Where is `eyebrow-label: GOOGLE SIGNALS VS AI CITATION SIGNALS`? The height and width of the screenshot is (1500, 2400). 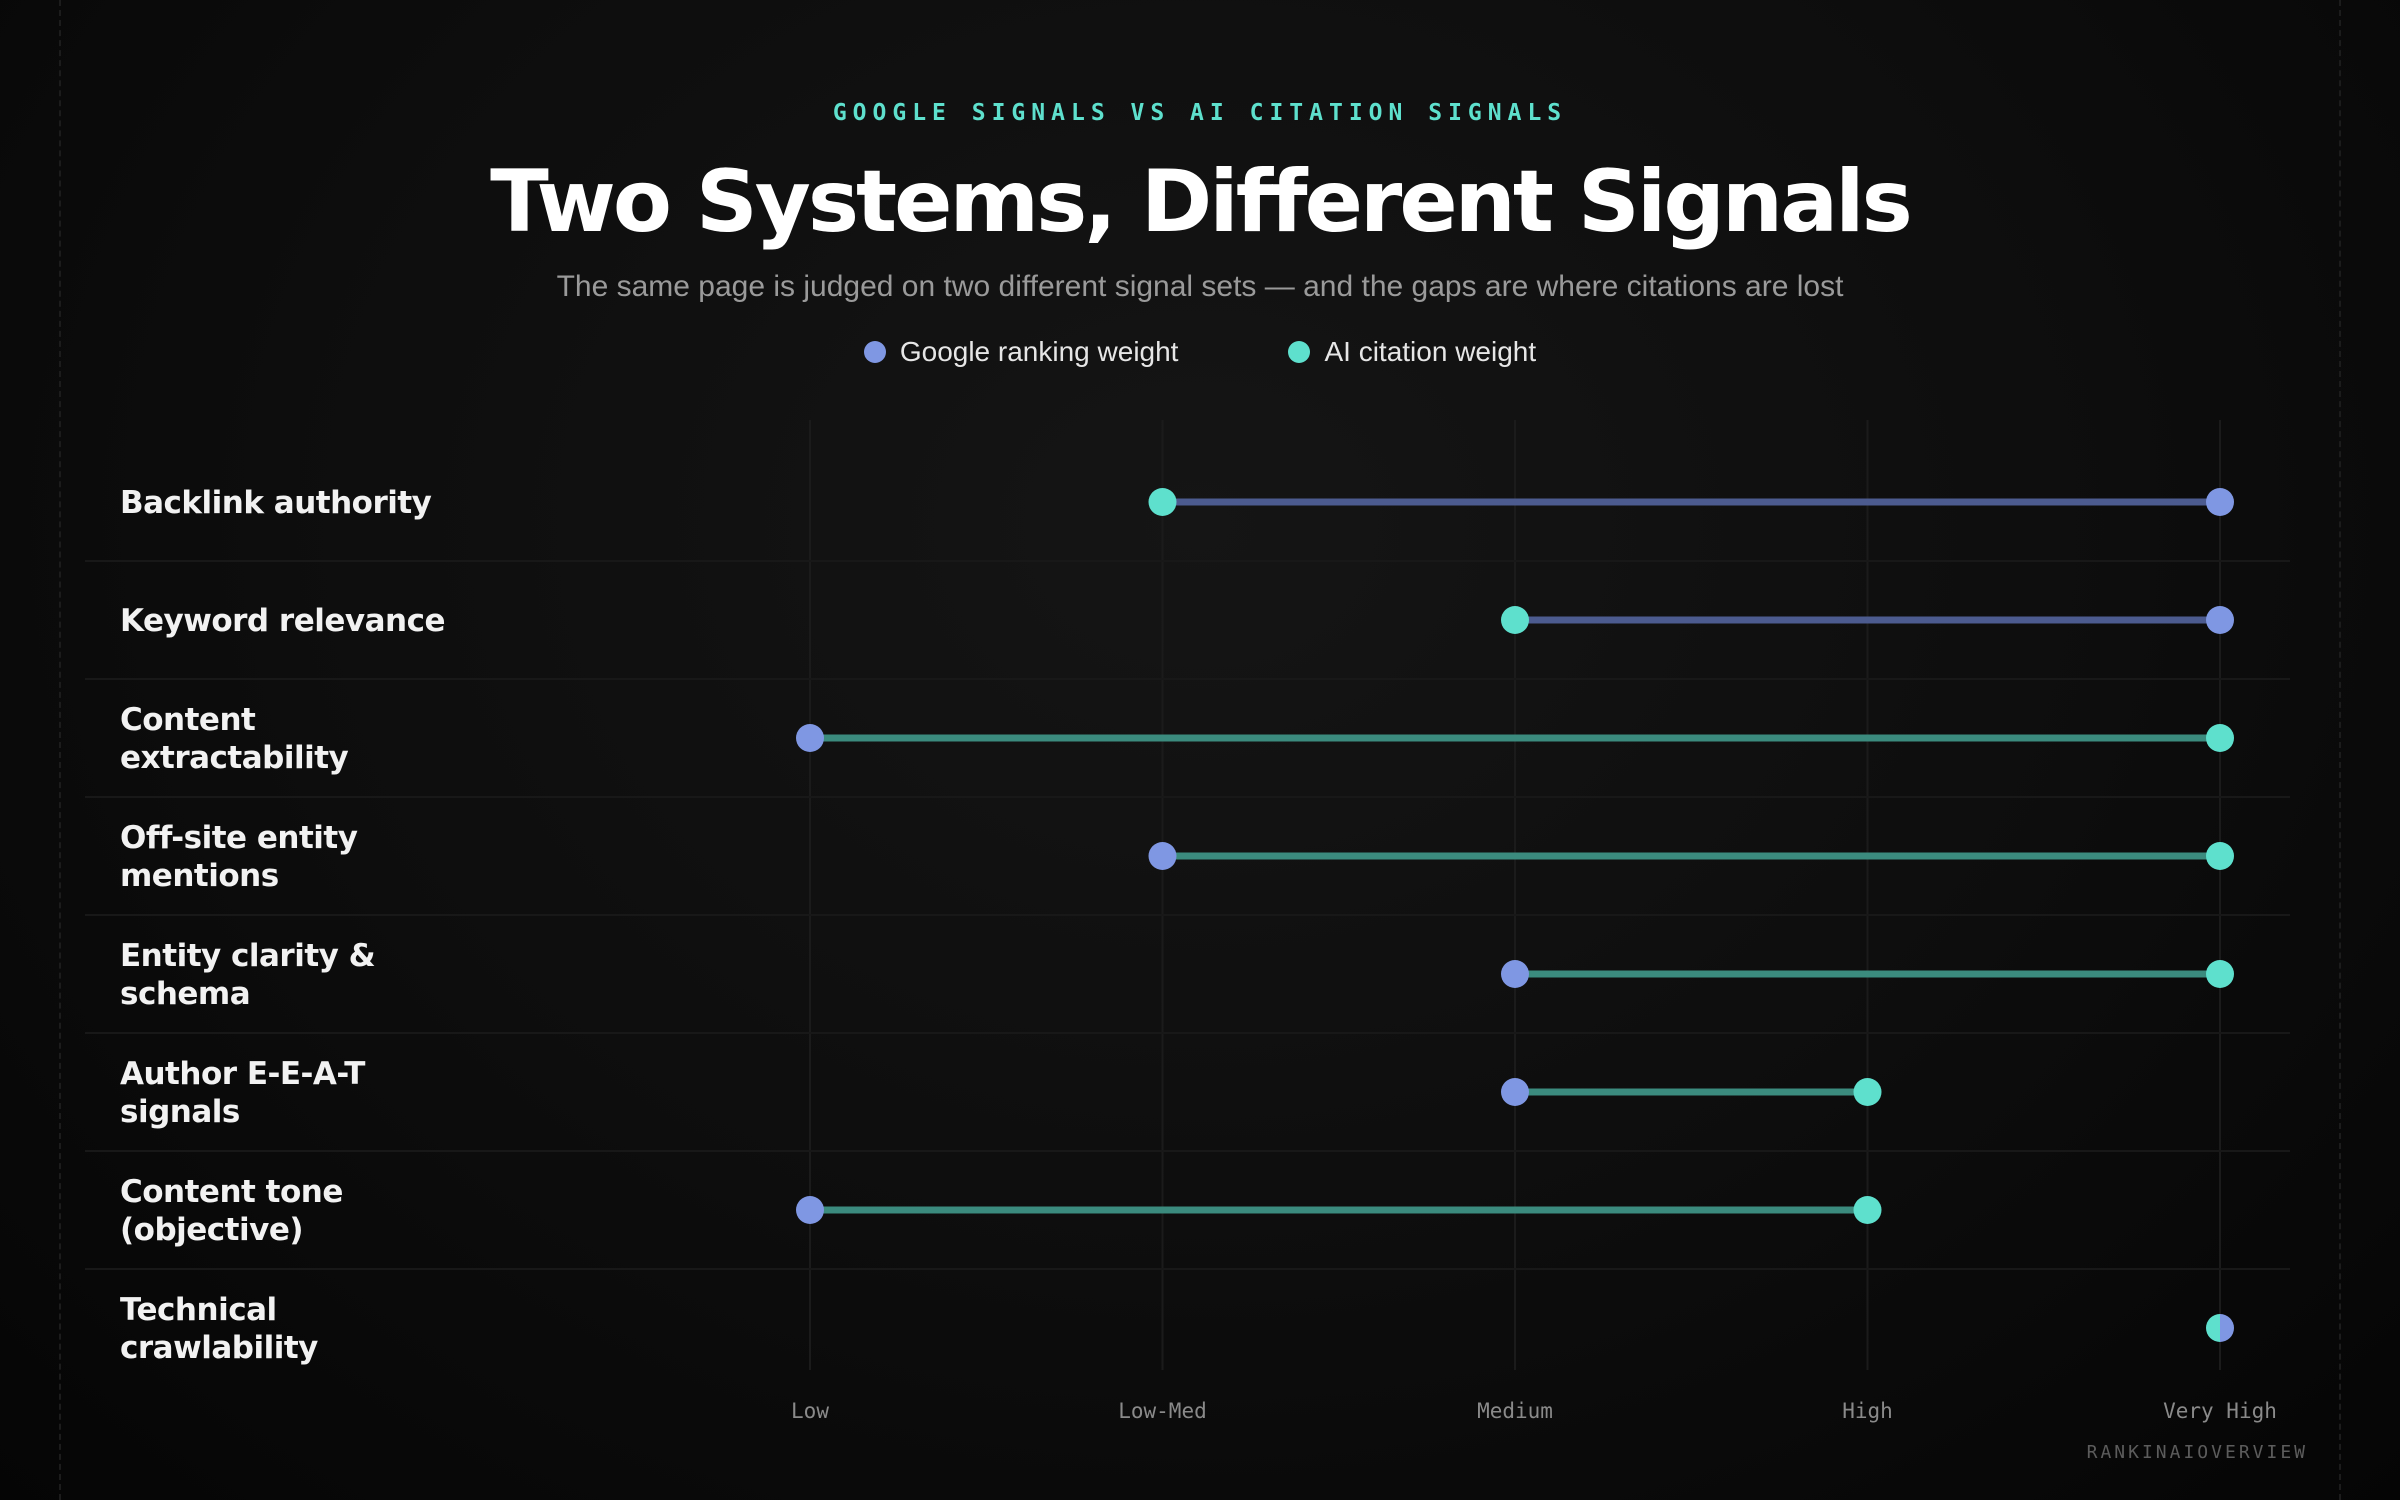
eyebrow-label: GOOGLE SIGNALS VS AI CITATION SIGNALS is located at coordinates (1200, 113).